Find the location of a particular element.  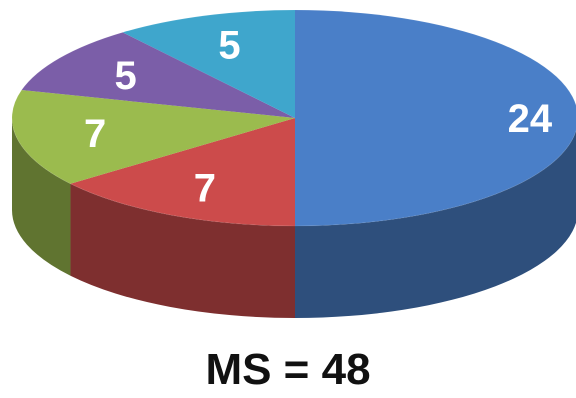

slice-label-4: 5 is located at coordinates (229, 45).